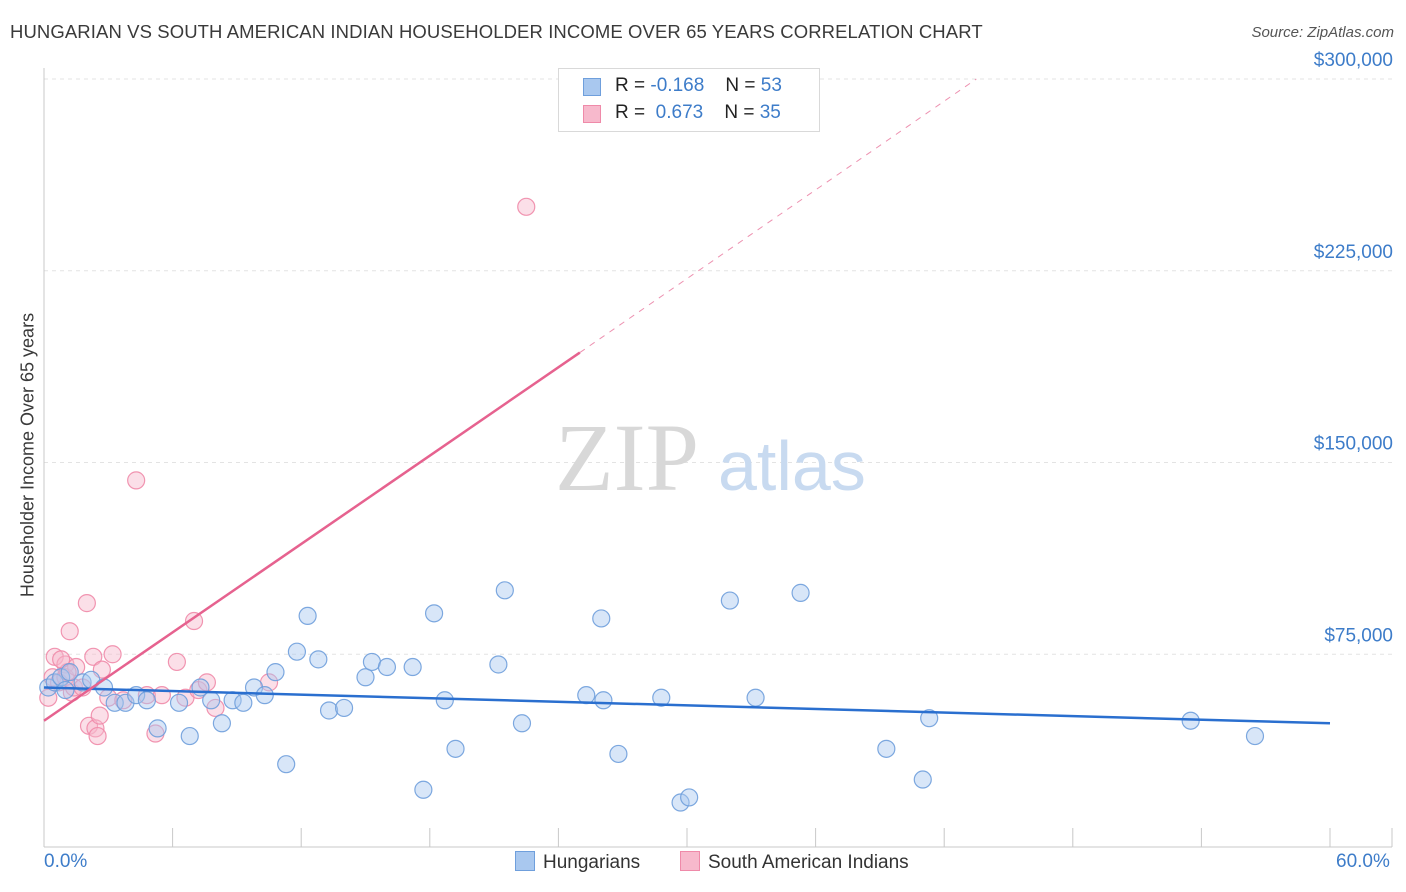 The image size is (1406, 892). Describe the element at coordinates (778, 215) in the screenshot. I see `trendline-south-american-indians-extension` at that location.